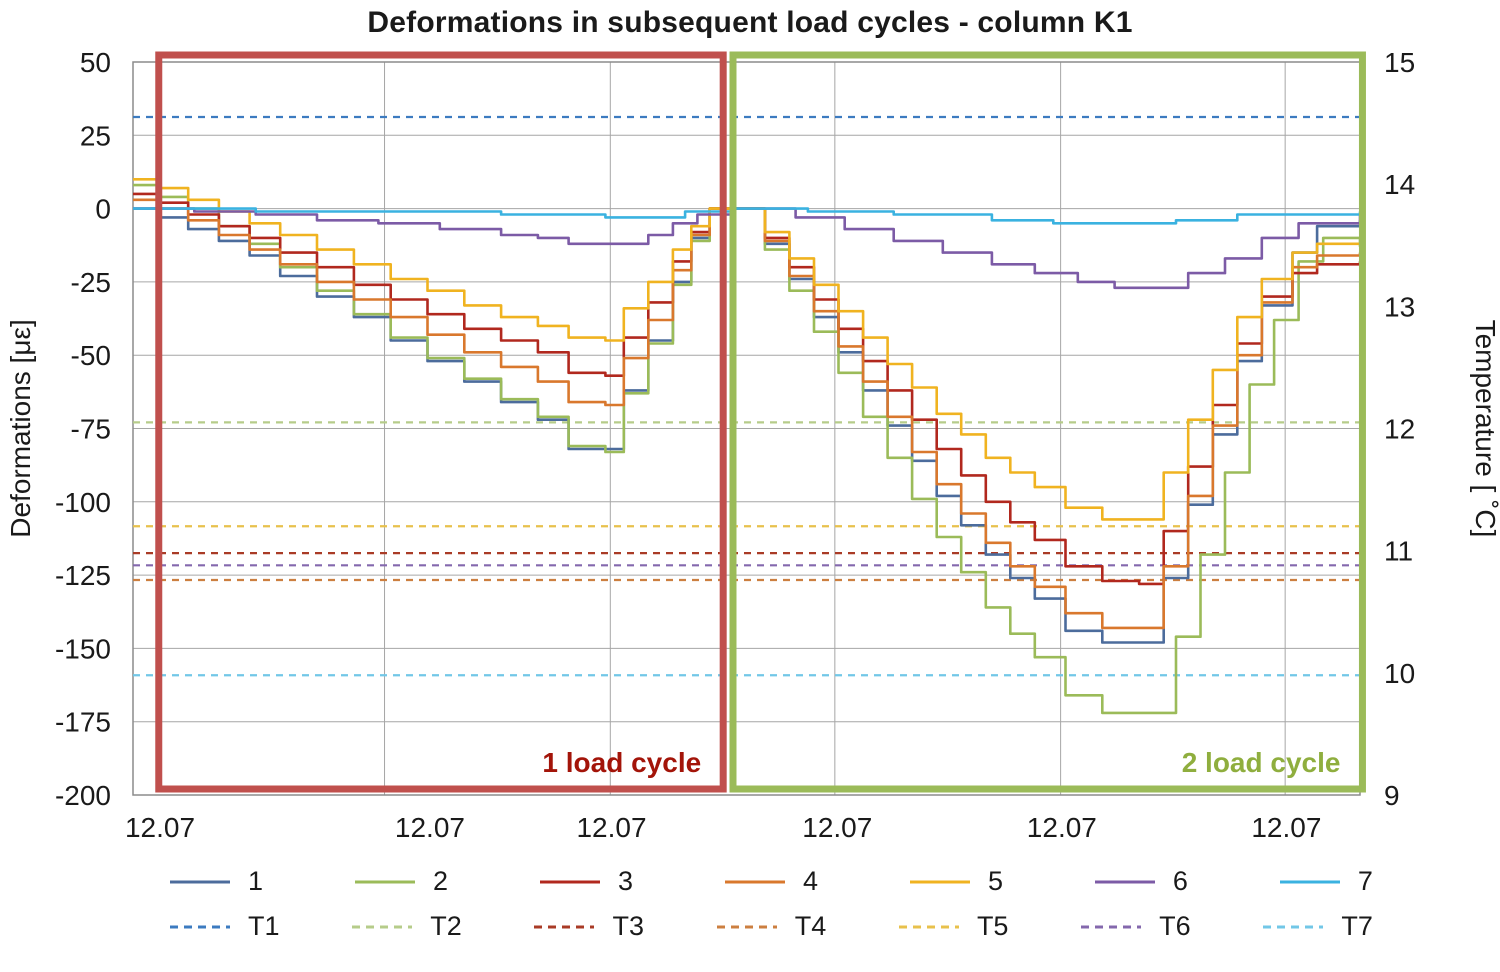  I want to click on y-right-tick-label: 10, so click(1399, 673).